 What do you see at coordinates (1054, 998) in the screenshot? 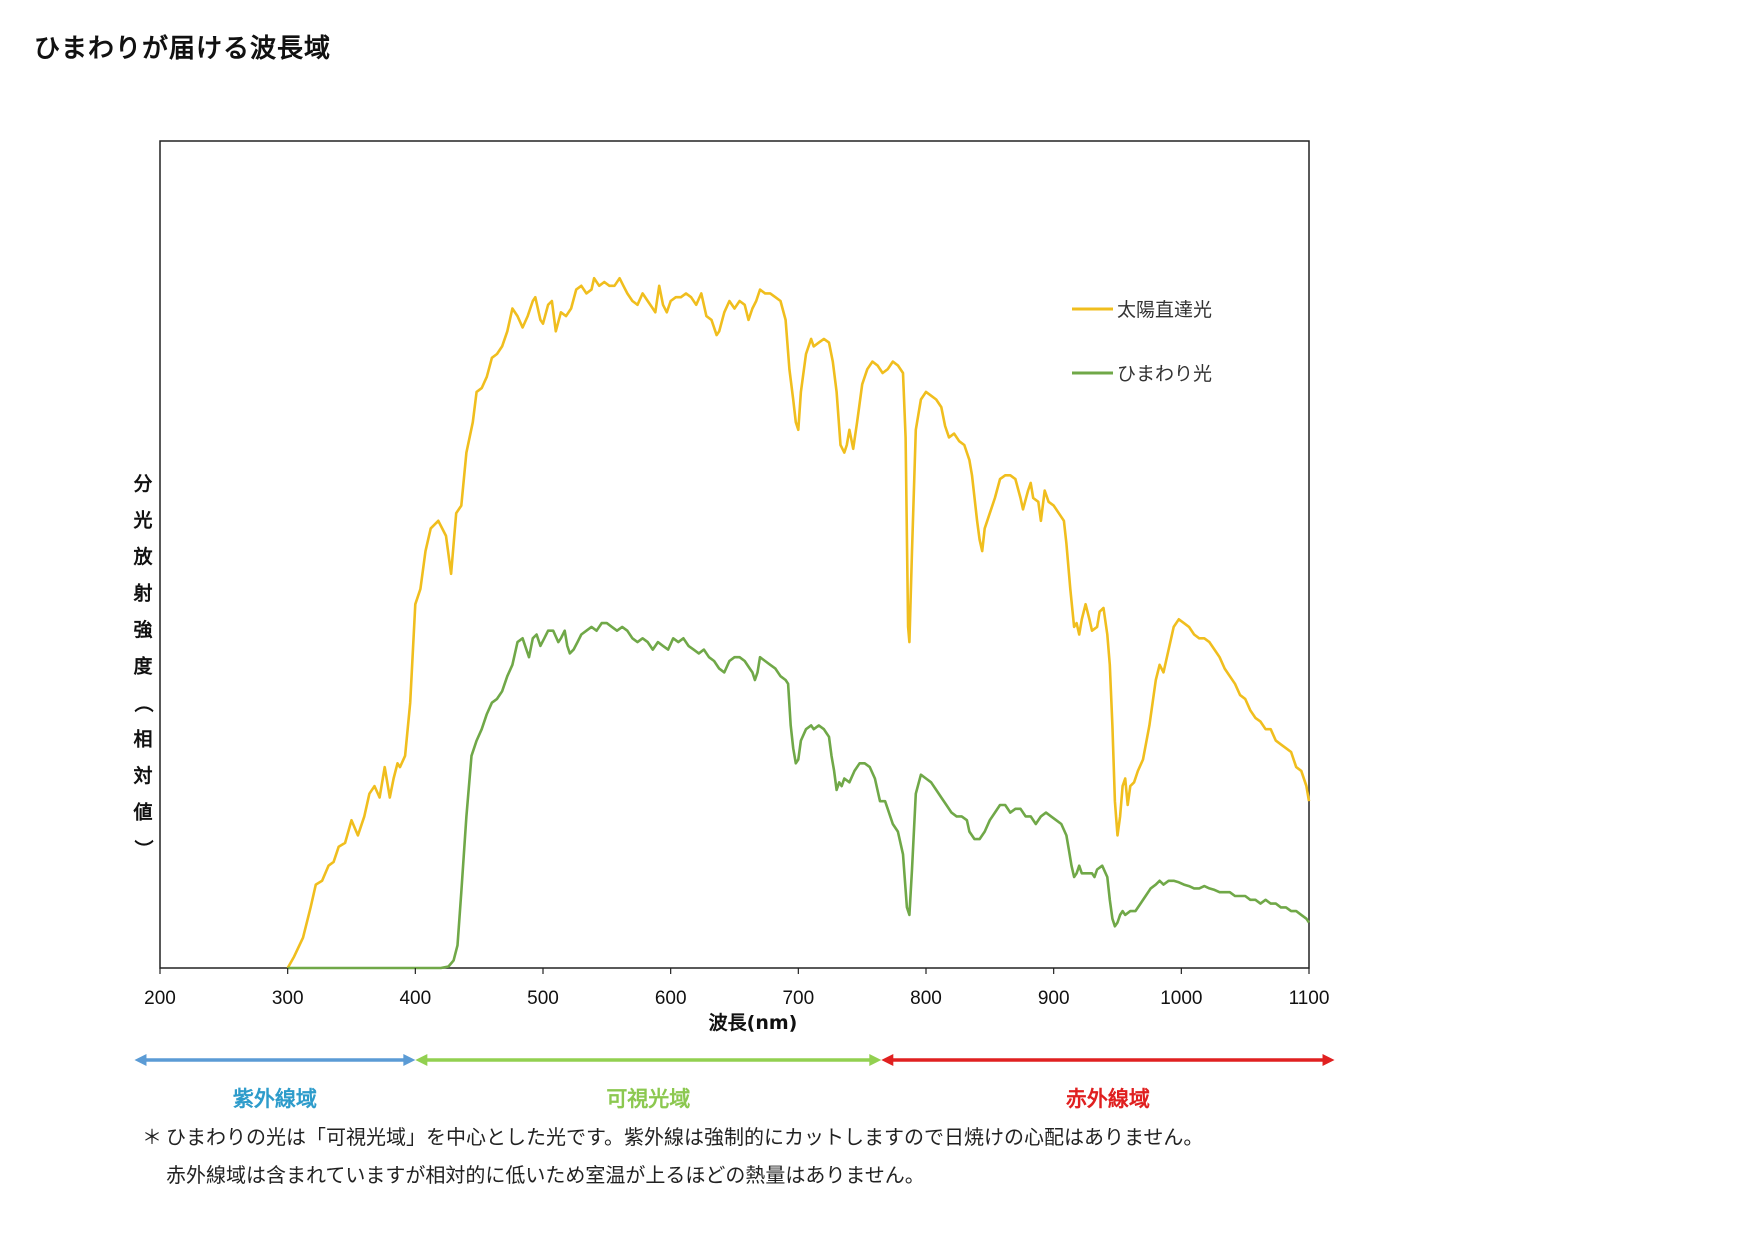
I see `x-tick-label-7: 900` at bounding box center [1054, 998].